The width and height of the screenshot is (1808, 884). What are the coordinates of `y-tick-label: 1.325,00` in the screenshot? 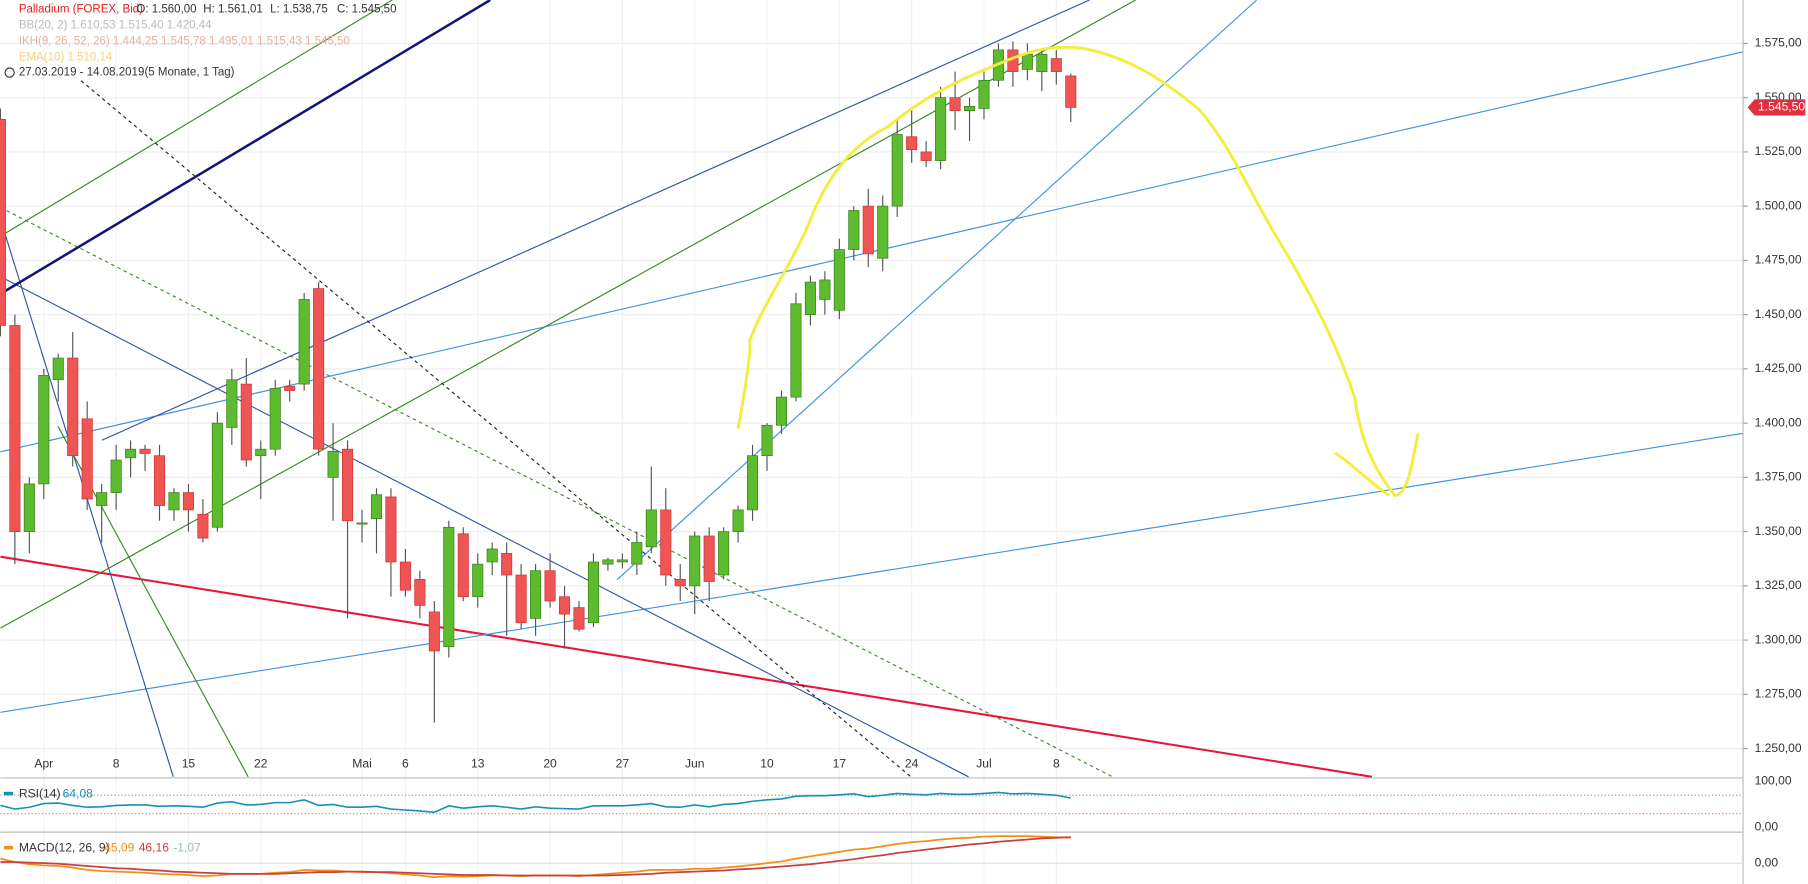 It's located at (1778, 585).